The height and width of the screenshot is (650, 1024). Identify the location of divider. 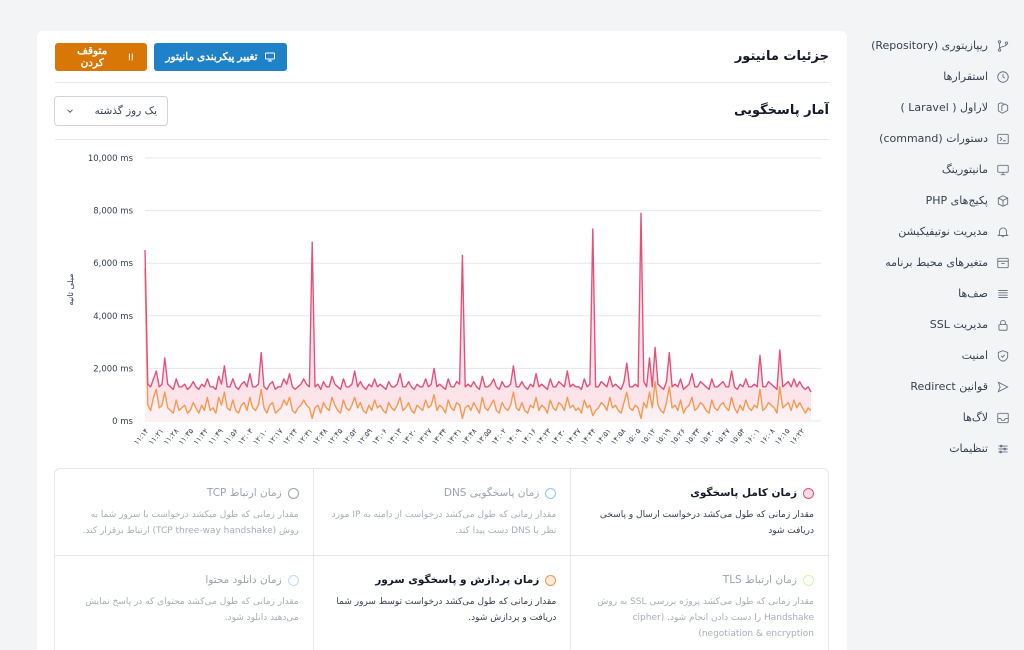
(442, 139).